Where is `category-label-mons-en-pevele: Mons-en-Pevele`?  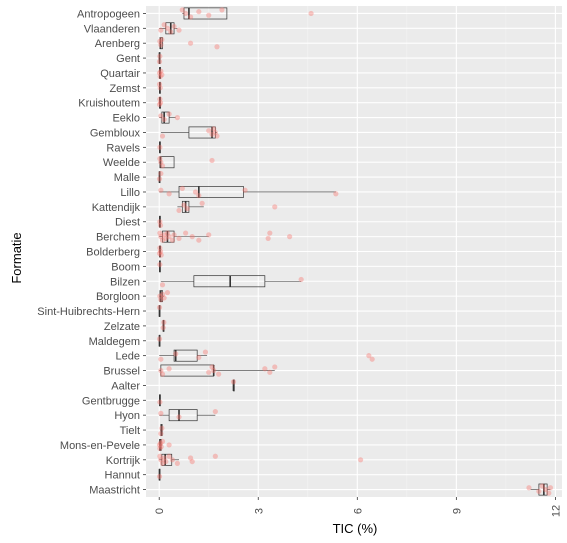 category-label-mons-en-pevele: Mons-en-Pevele is located at coordinates (100, 446).